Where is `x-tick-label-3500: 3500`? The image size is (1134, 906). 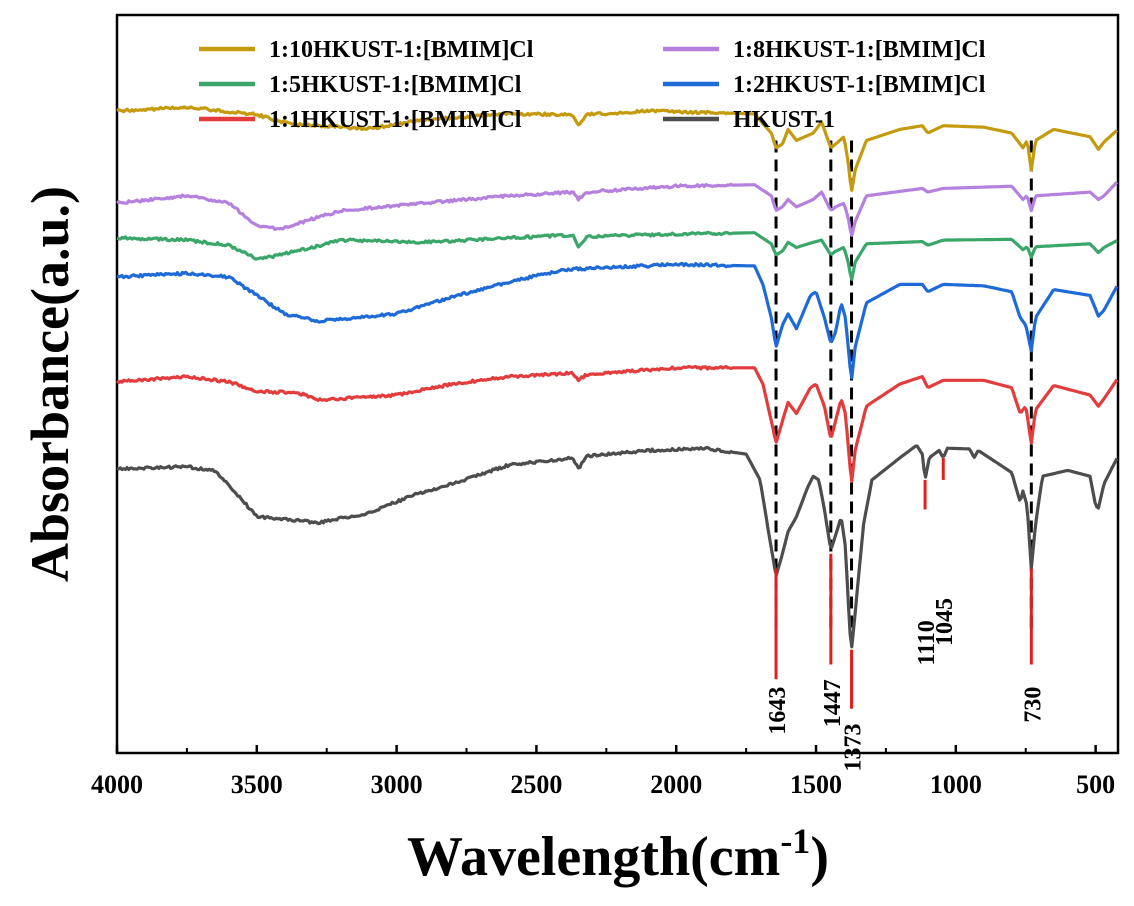
x-tick-label-3500: 3500 is located at coordinates (257, 784).